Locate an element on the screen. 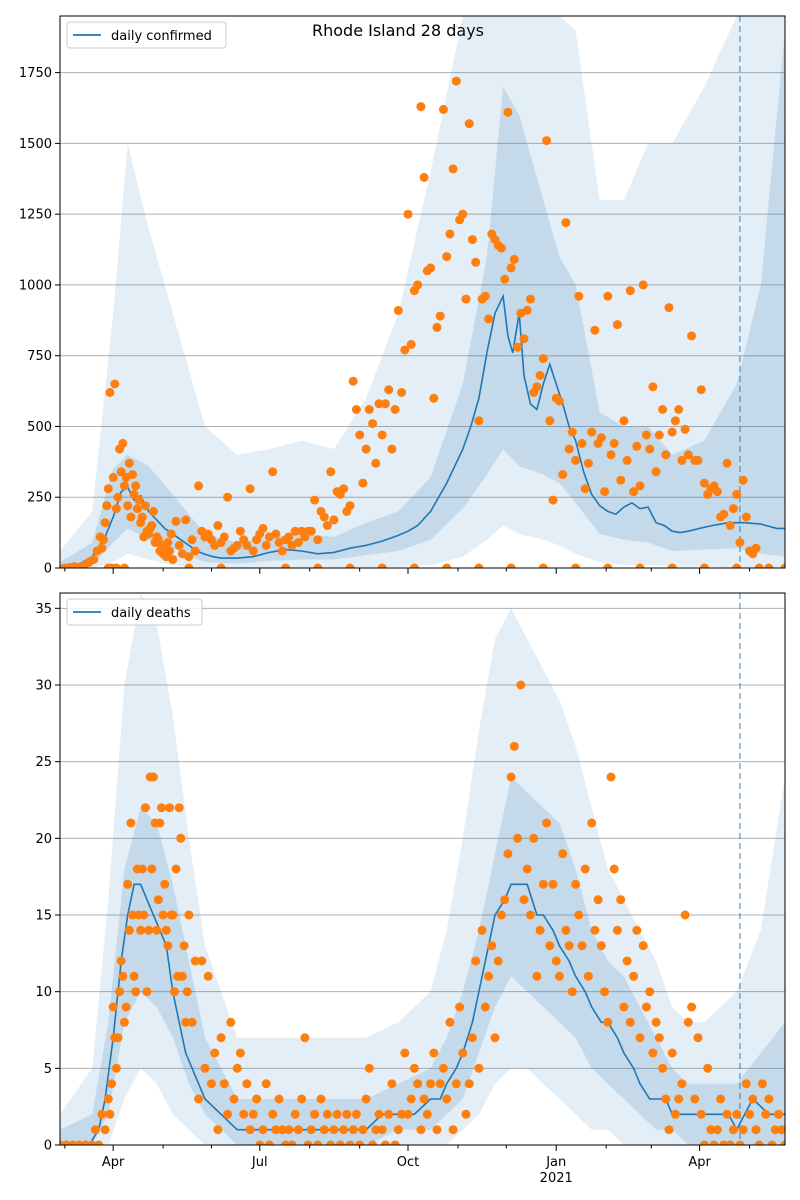 The image size is (800, 1200). y-tick-label: 15 is located at coordinates (43, 916).